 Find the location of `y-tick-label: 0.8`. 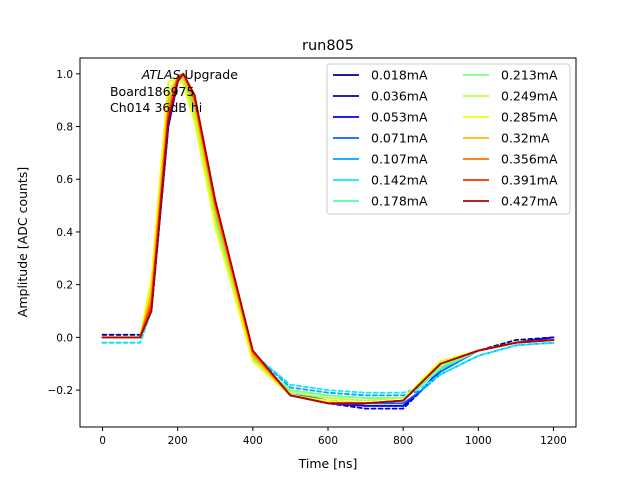

y-tick-label: 0.8 is located at coordinates (64, 128).